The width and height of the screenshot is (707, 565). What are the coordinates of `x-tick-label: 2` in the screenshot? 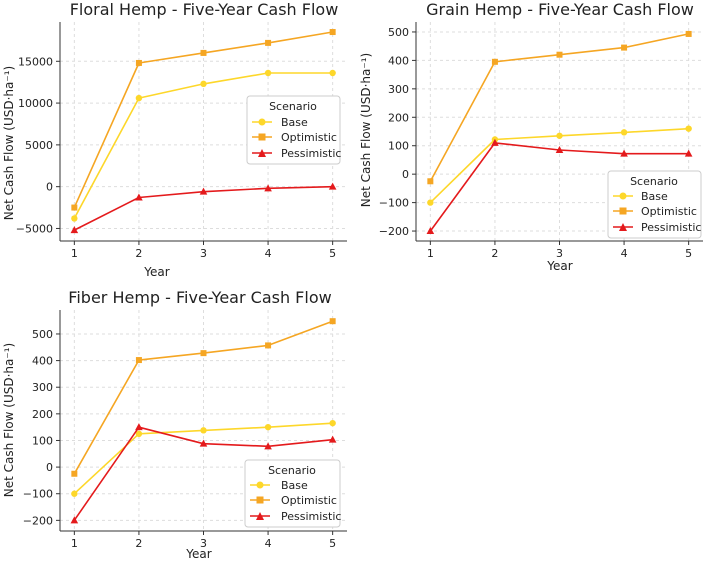 It's located at (138, 253).